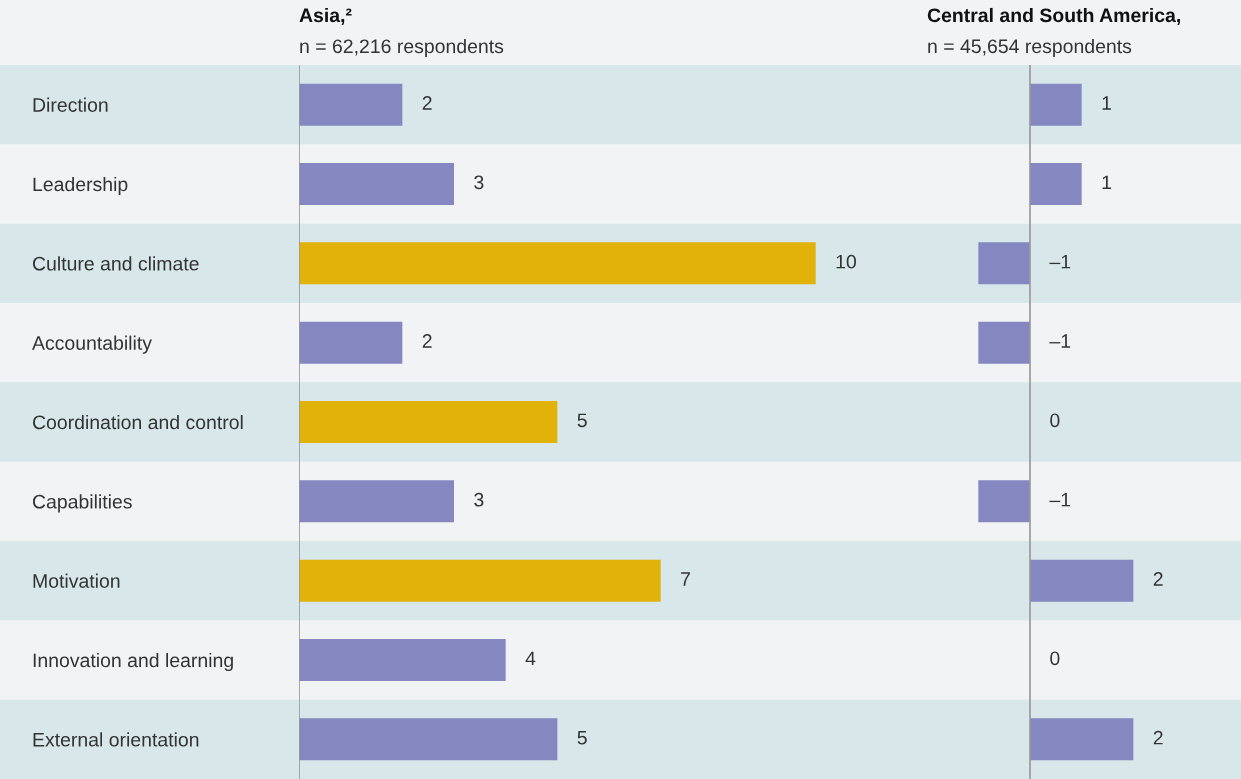 The image size is (1241, 779). What do you see at coordinates (685, 579) in the screenshot?
I see `data-label: 7` at bounding box center [685, 579].